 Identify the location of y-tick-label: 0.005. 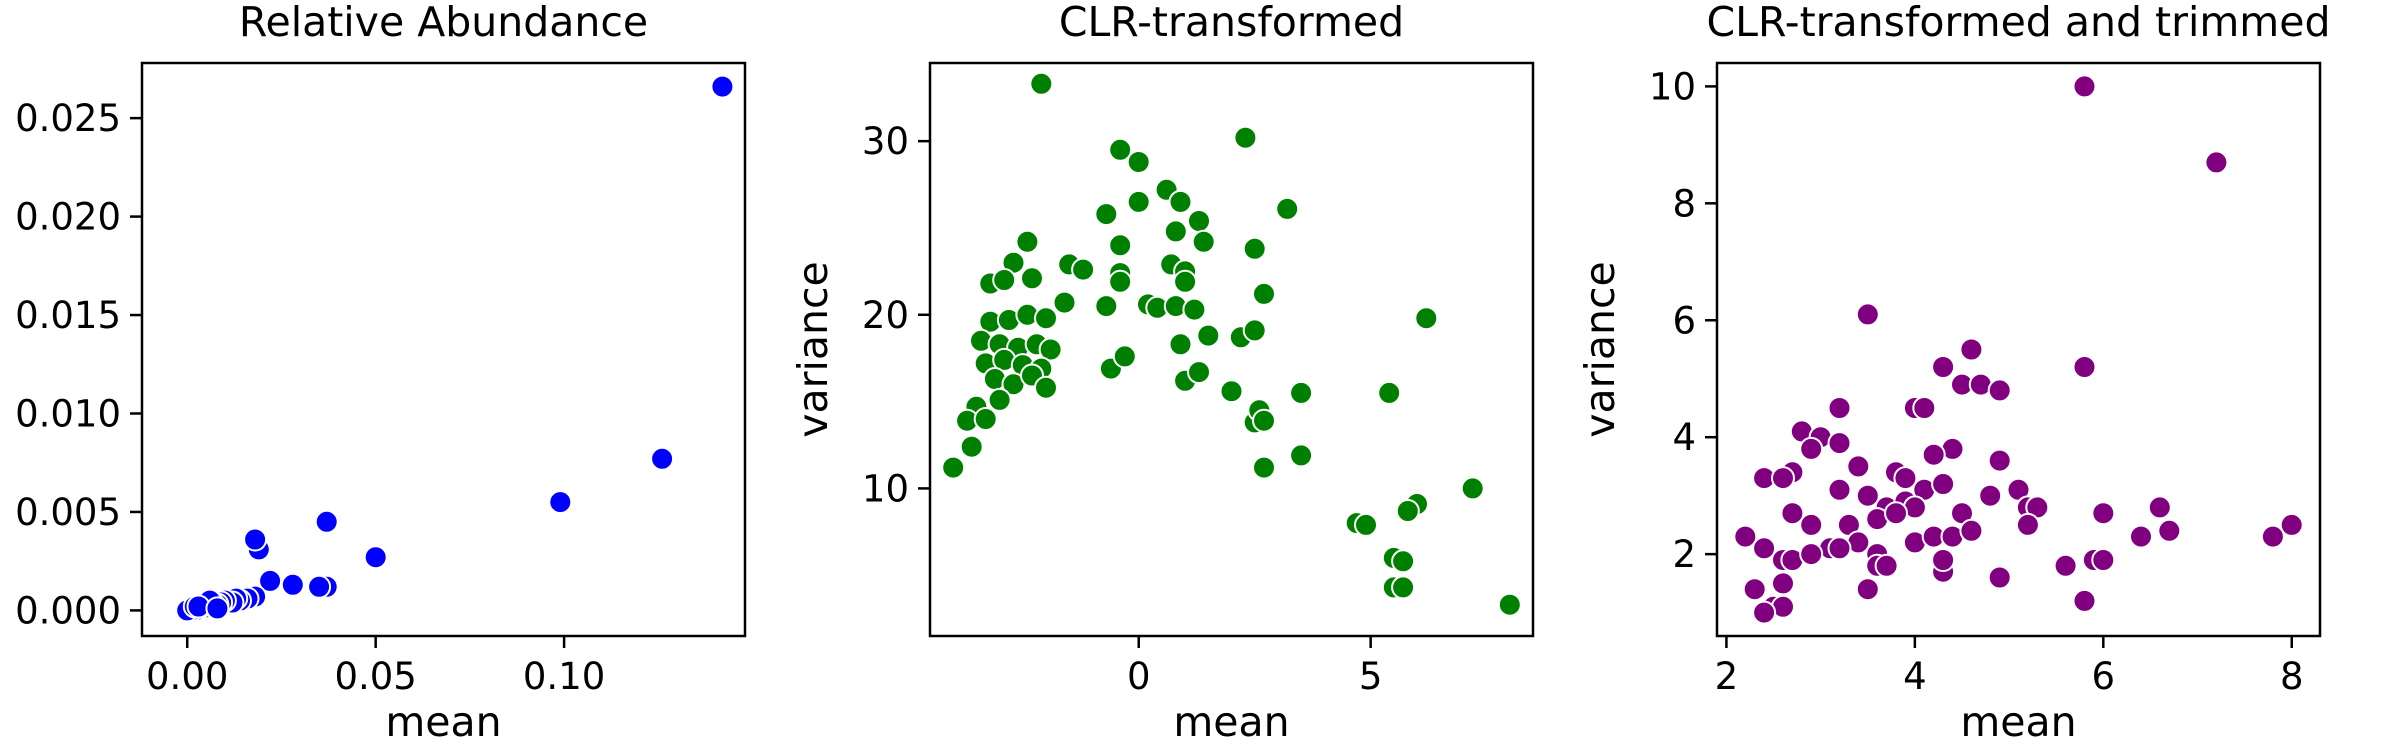
(68, 512).